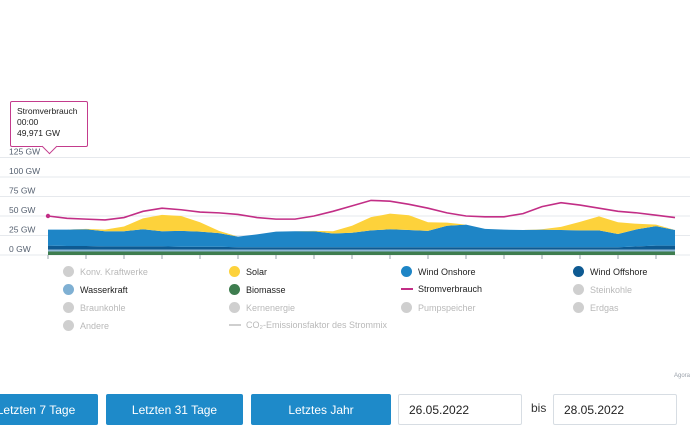 This screenshot has height=426, width=690. I want to click on source-credit: Agora, so click(681, 376).